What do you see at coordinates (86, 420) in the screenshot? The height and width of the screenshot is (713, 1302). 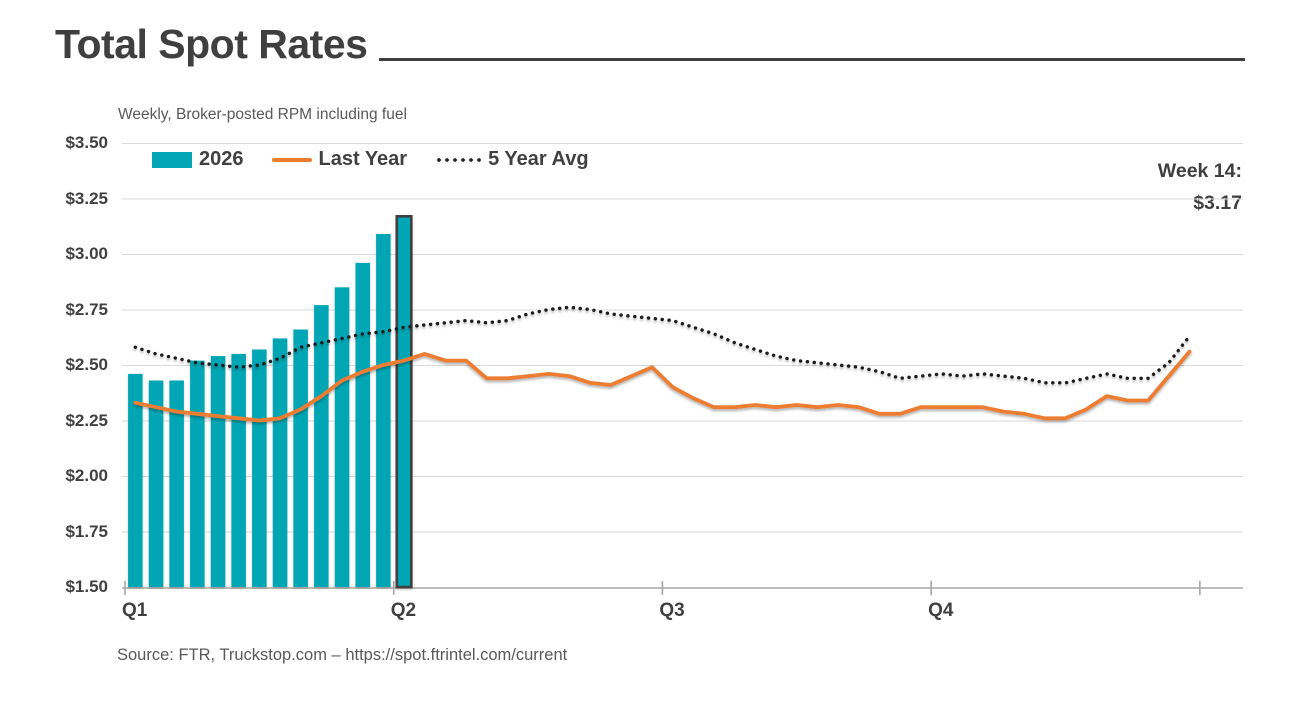 I see `y-axis-label: $2.25` at bounding box center [86, 420].